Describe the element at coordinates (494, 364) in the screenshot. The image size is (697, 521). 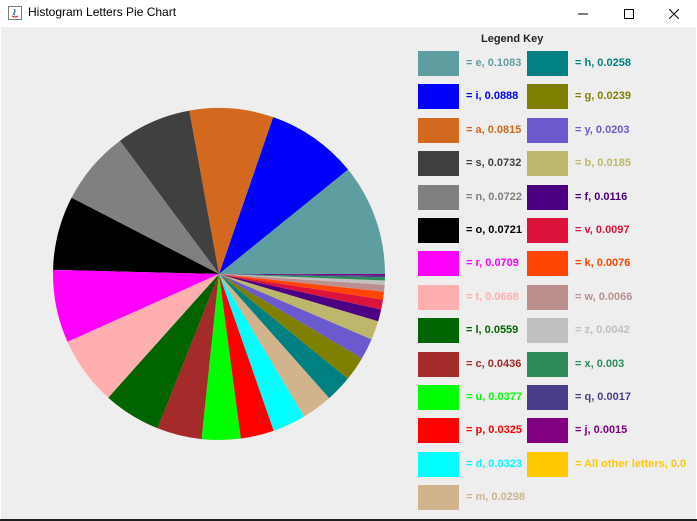
I see `legend-label: = c, 0.0436` at that location.